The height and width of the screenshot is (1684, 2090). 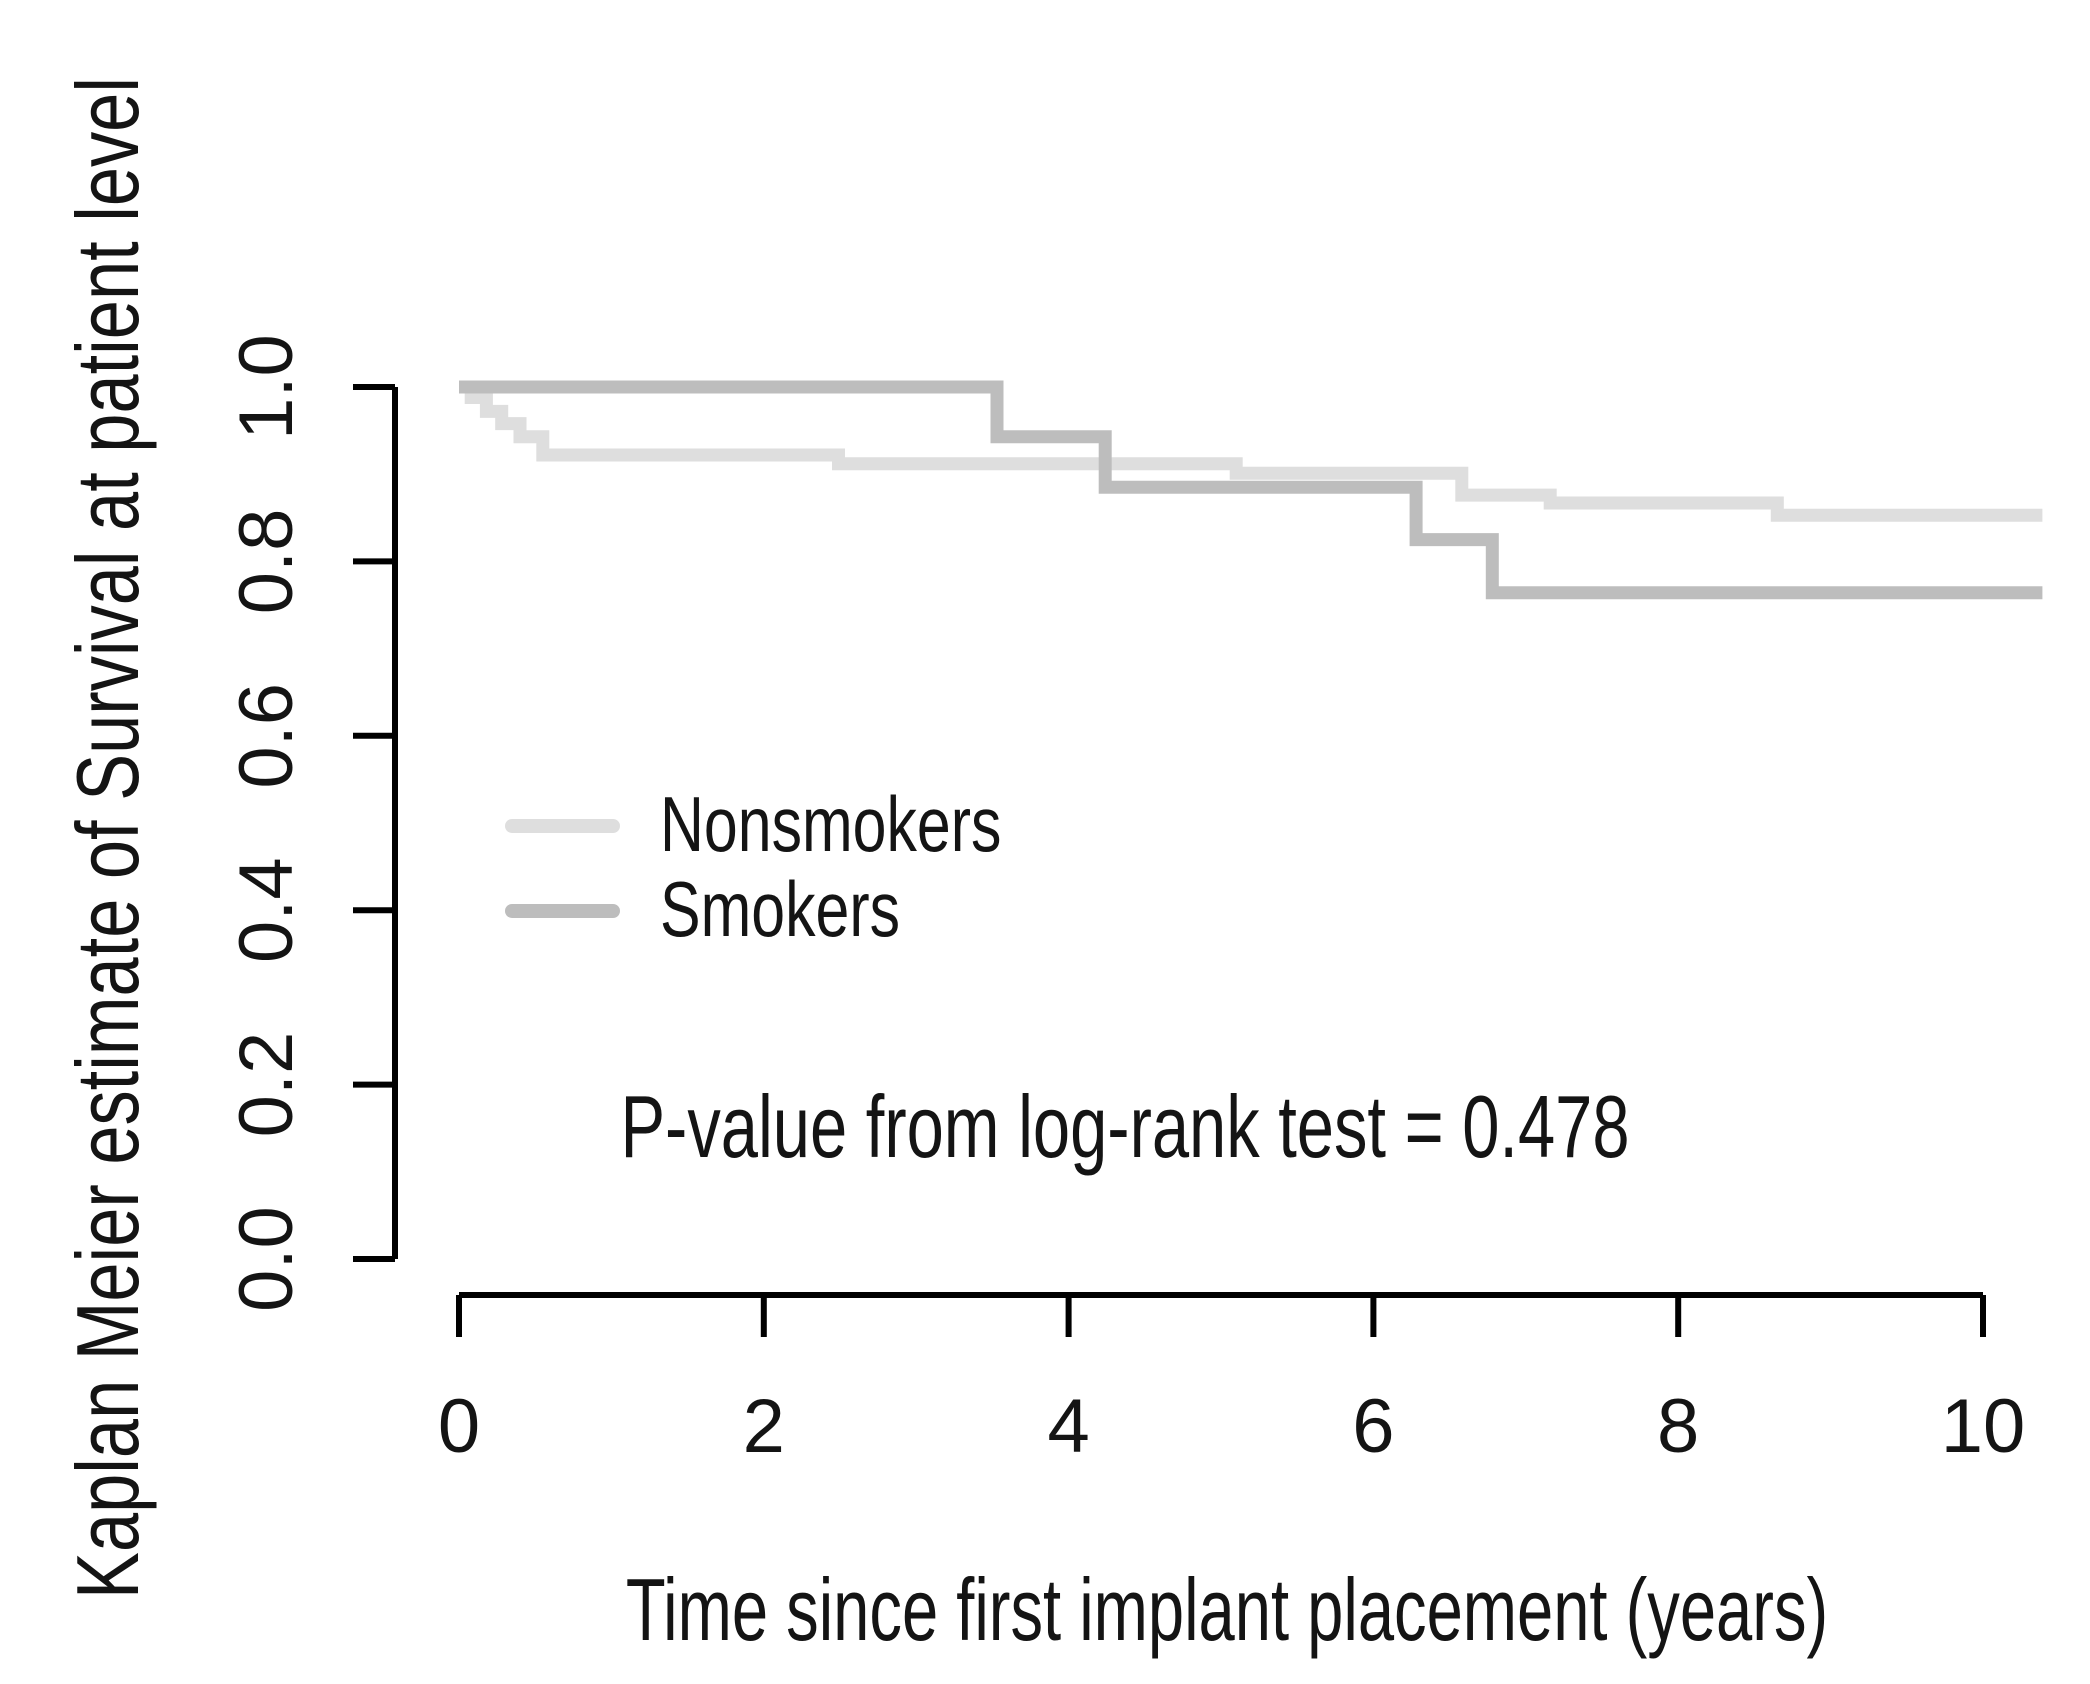 I want to click on p-value-annotation-group: P-value from log-rank test = 0.478, so click(x=1124, y=1126).